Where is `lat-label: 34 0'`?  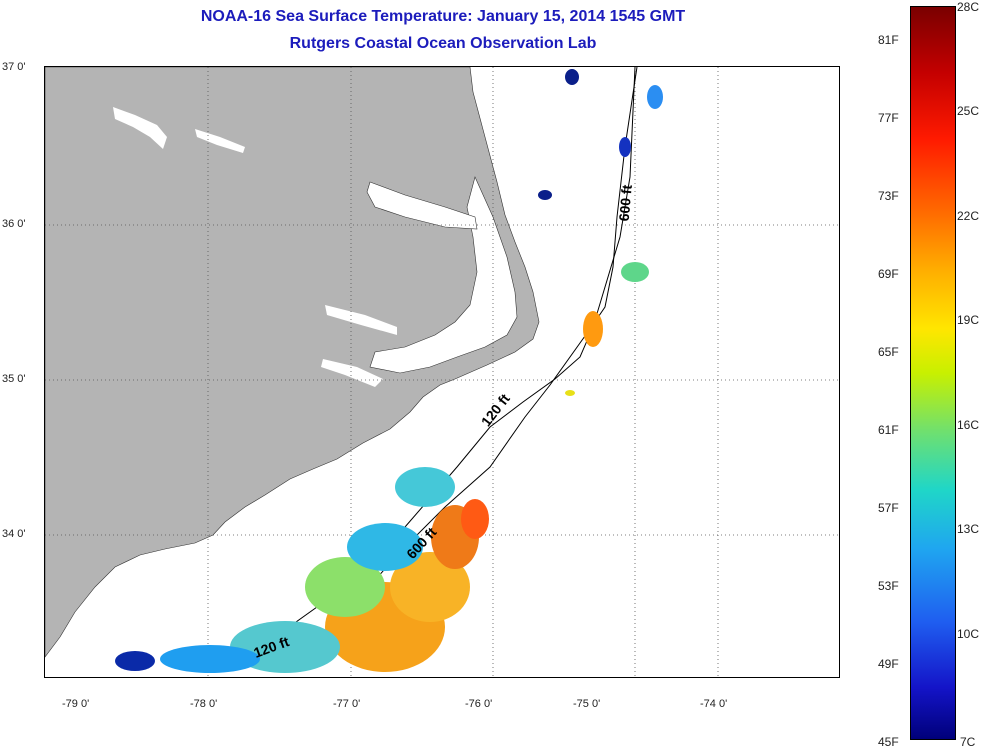 lat-label: 34 0' is located at coordinates (14, 534).